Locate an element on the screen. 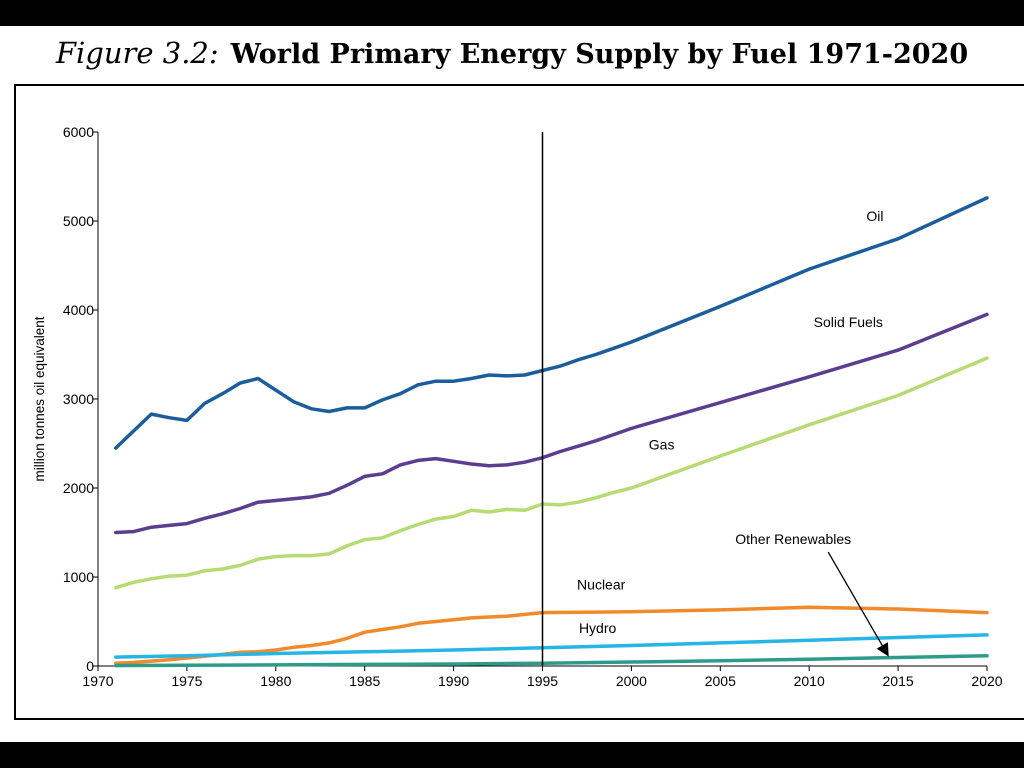  x-tick-label: 2020 is located at coordinates (986, 681).